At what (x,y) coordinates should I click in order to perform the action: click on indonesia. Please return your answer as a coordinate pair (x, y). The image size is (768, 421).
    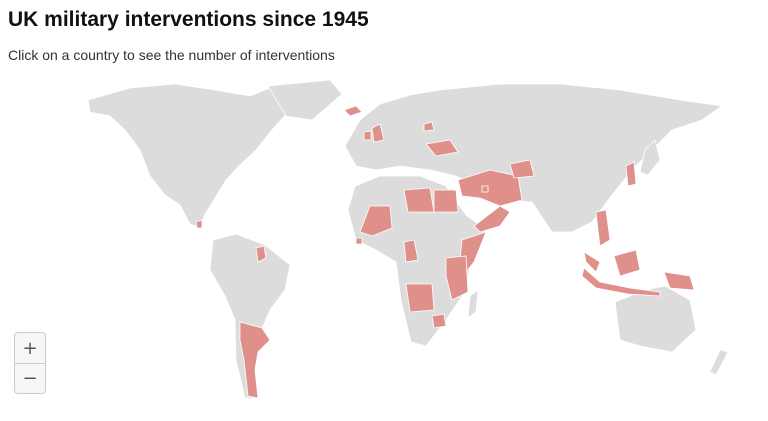
    Looking at the image, I should click on (621, 282).